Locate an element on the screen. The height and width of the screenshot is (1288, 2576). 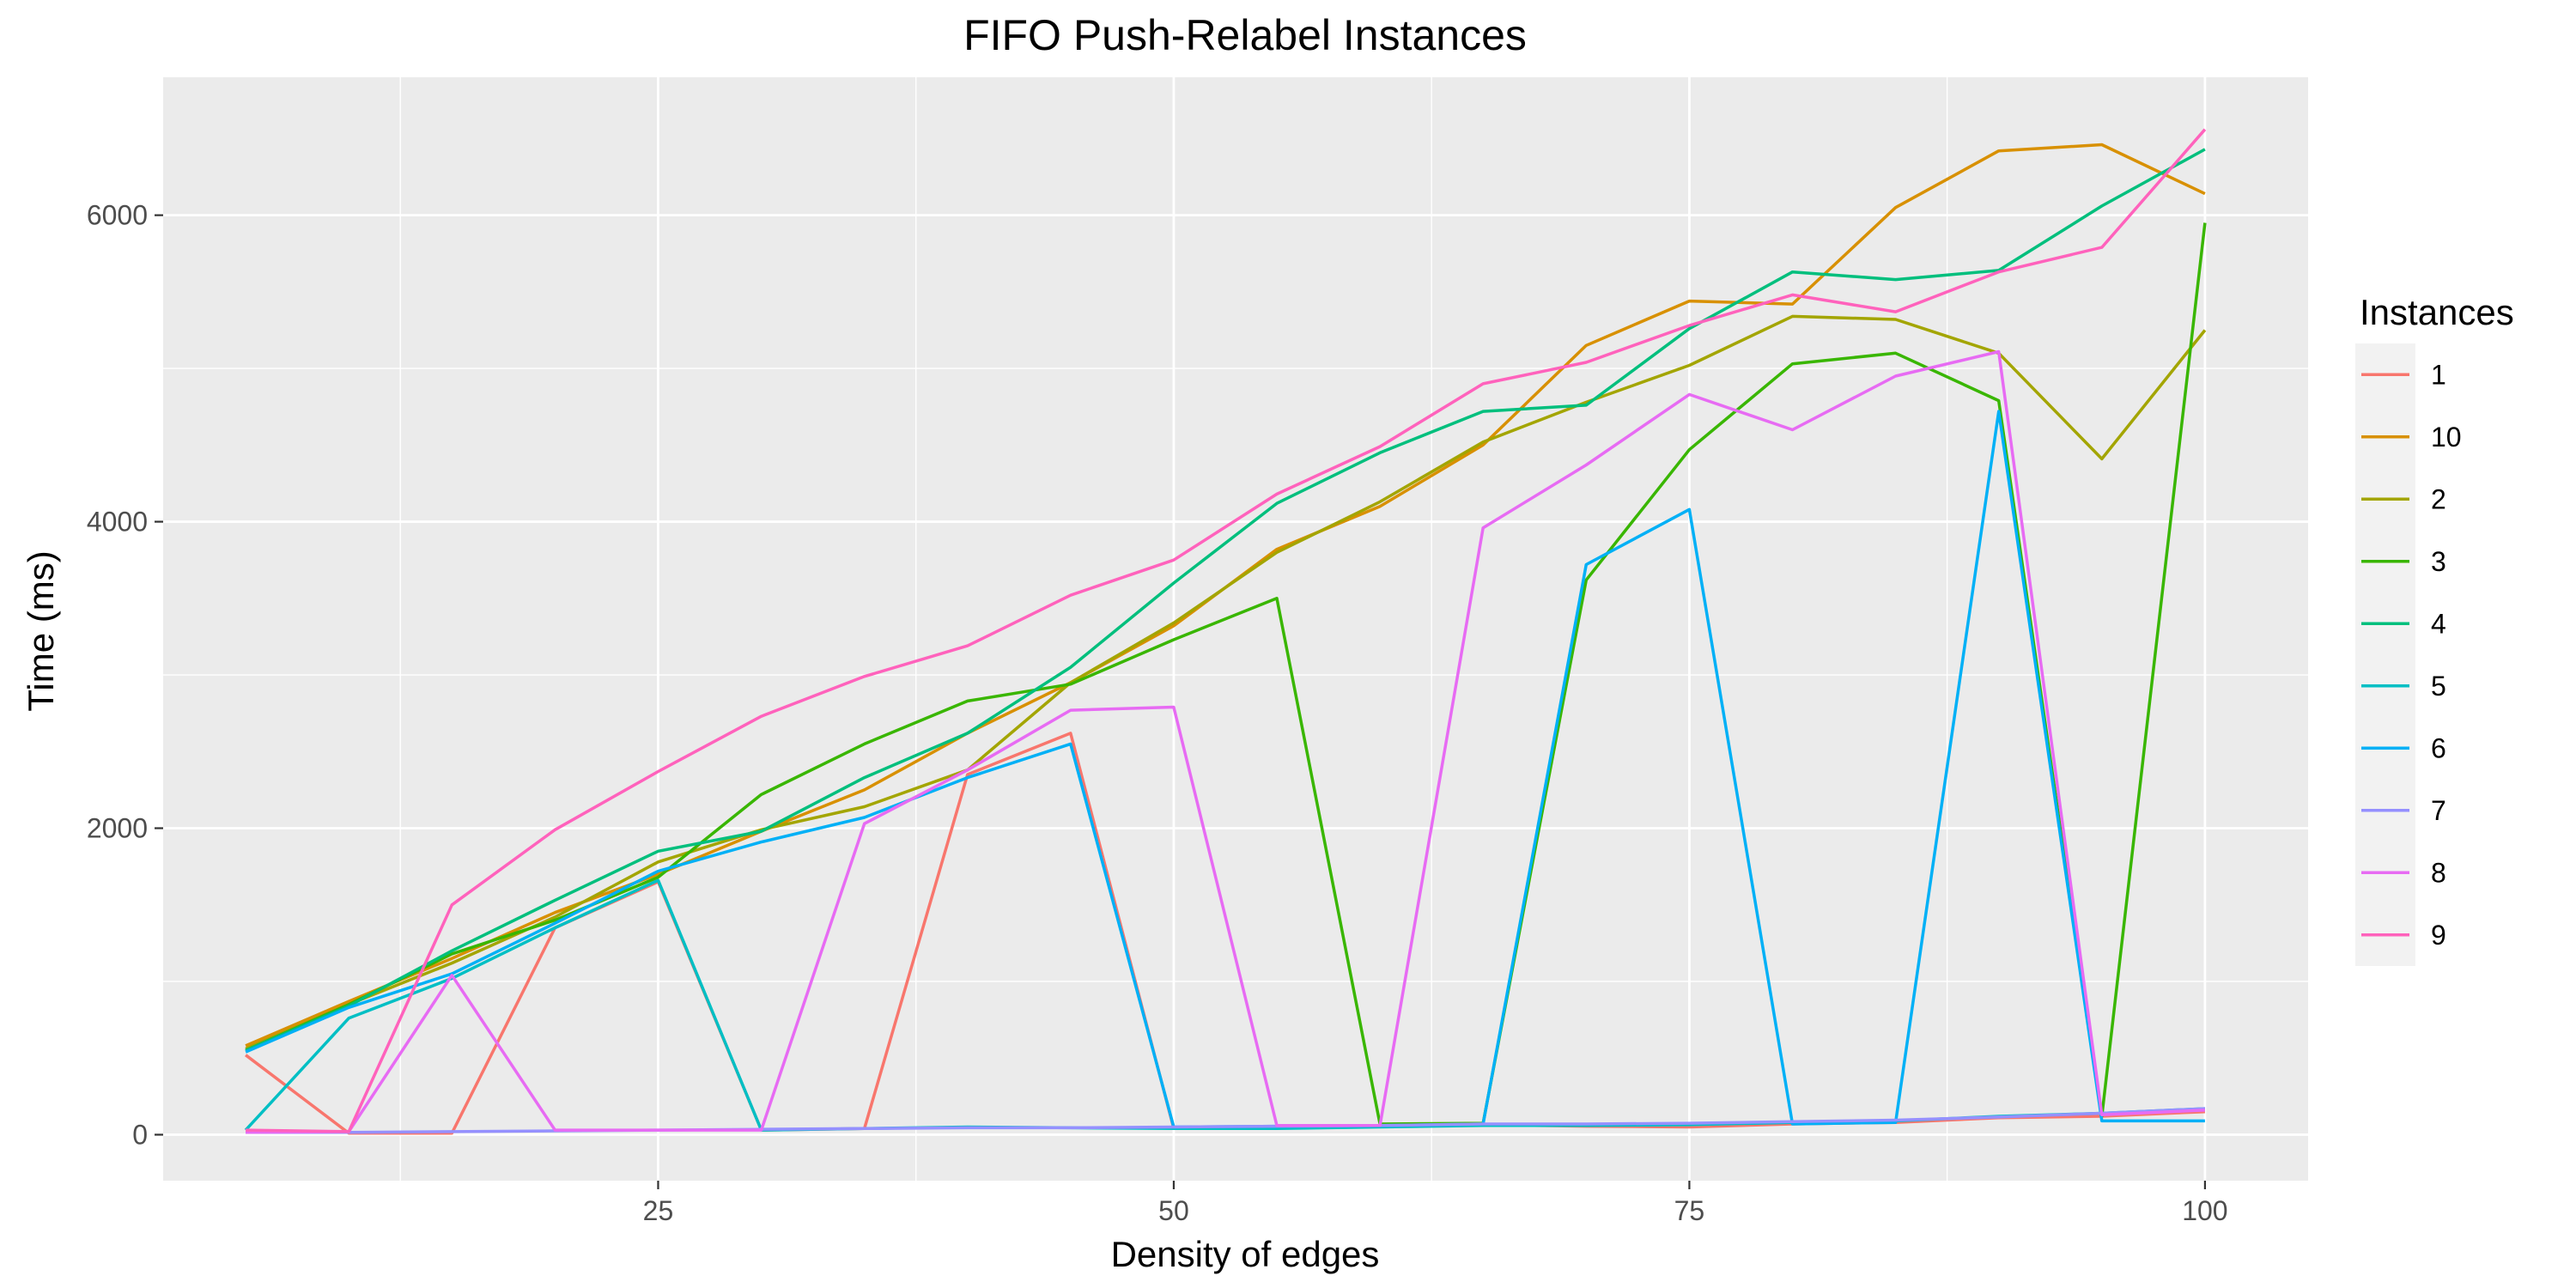
legend-label-2: 2 is located at coordinates (2438, 499).